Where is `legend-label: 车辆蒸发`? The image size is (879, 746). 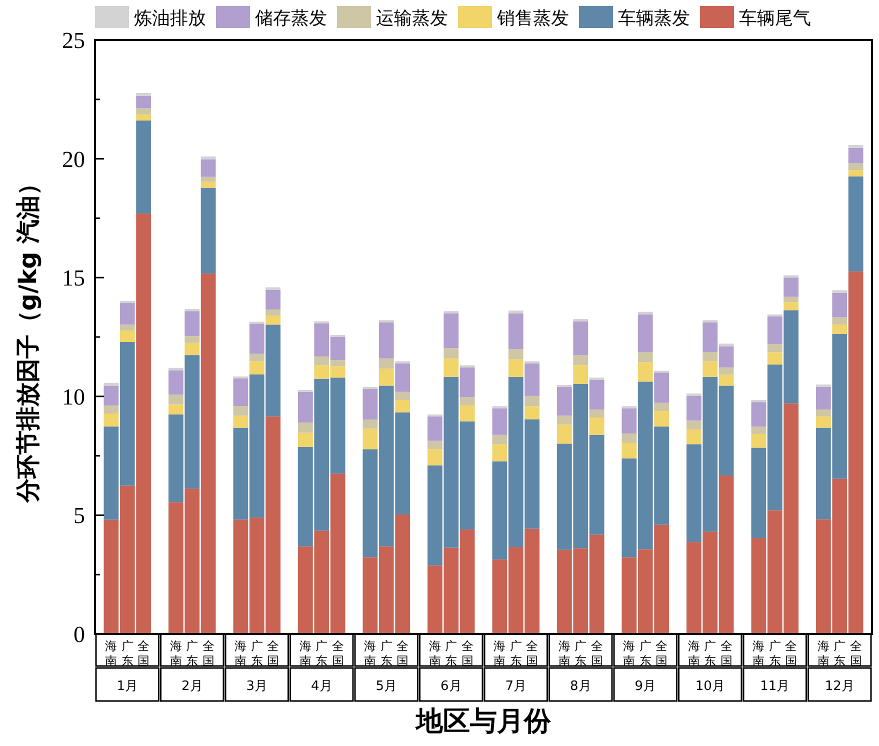
legend-label: 车辆蒸发 is located at coordinates (654, 18).